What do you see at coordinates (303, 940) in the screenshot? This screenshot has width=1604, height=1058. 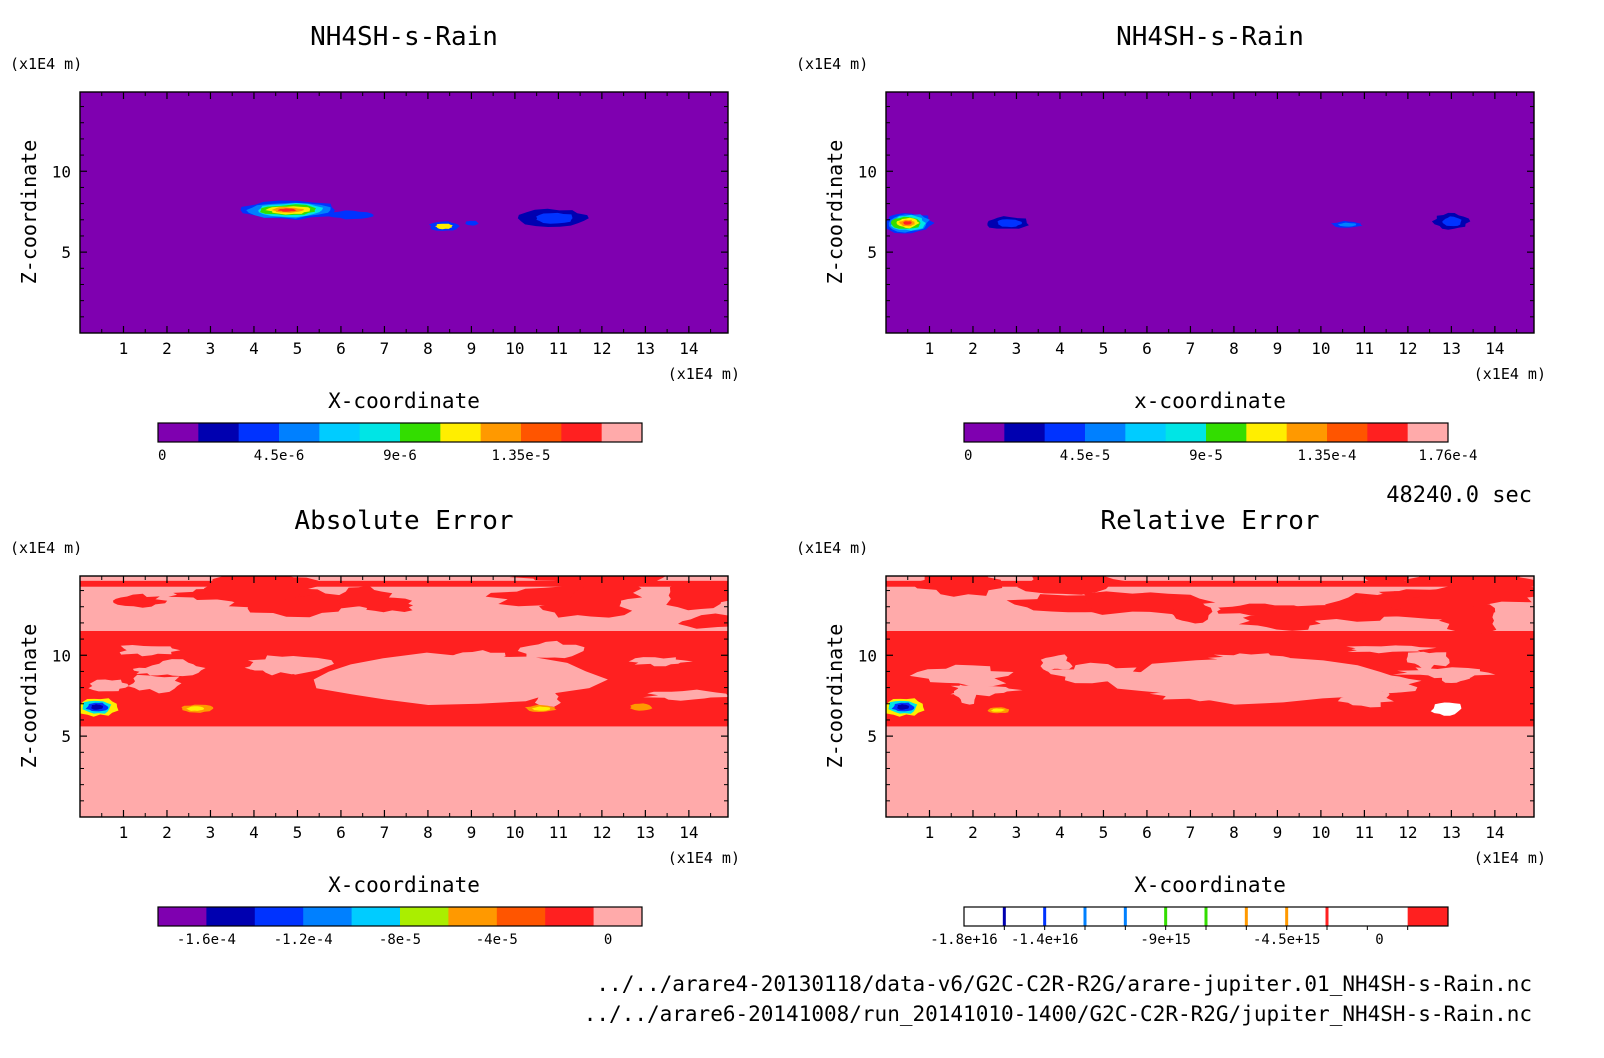 I see `colorbar-label: -1.2e-4` at bounding box center [303, 940].